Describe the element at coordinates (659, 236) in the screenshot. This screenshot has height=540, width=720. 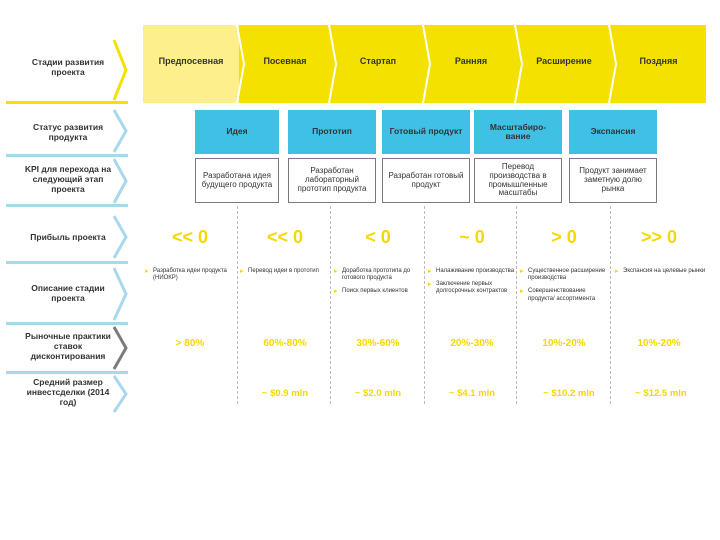
I see `profit-value: >> 0` at that location.